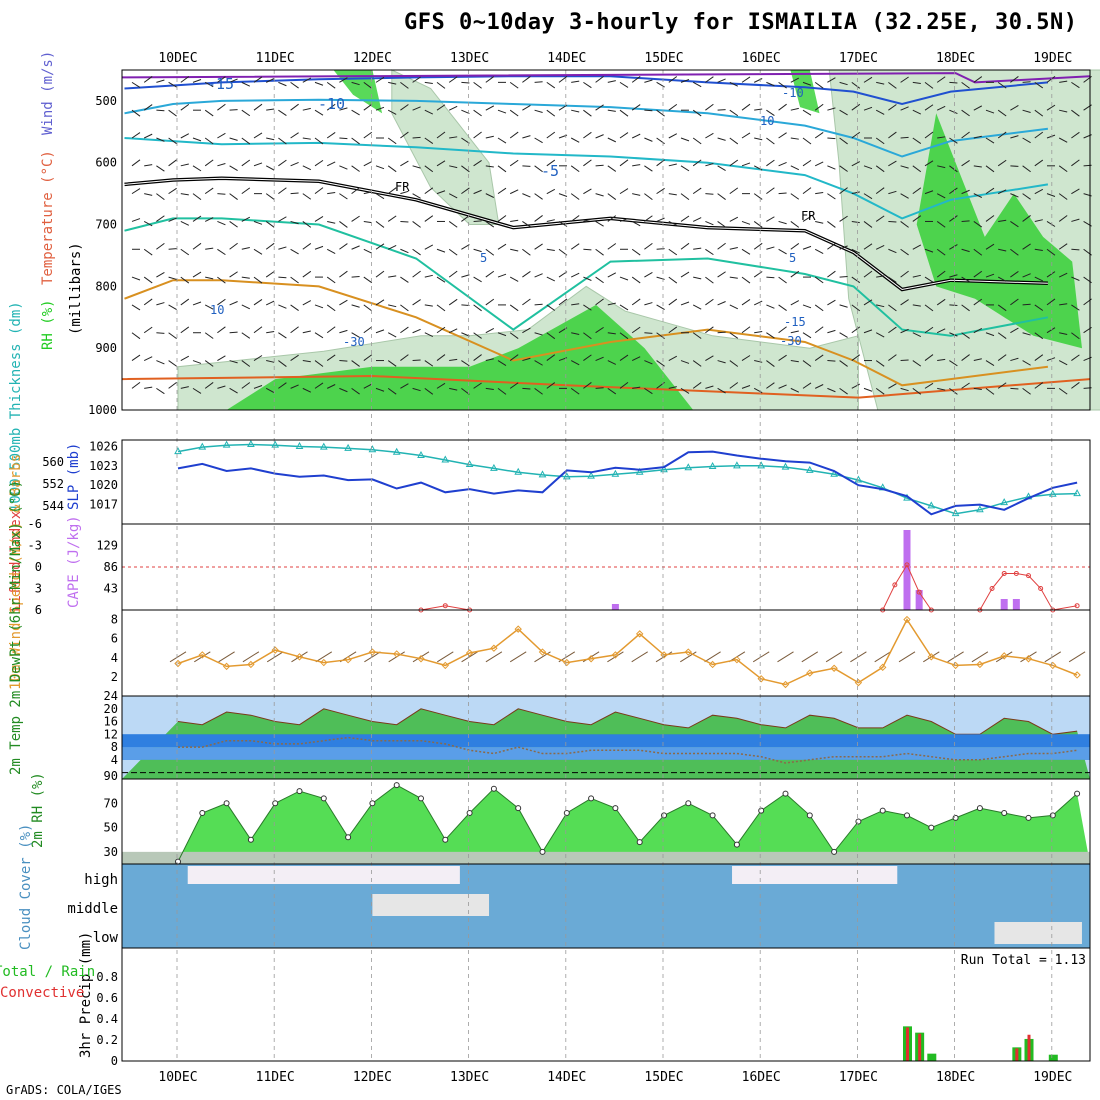 This screenshot has width=1100, height=1100. I want to click on contour-label-5: 5, so click(483, 258).